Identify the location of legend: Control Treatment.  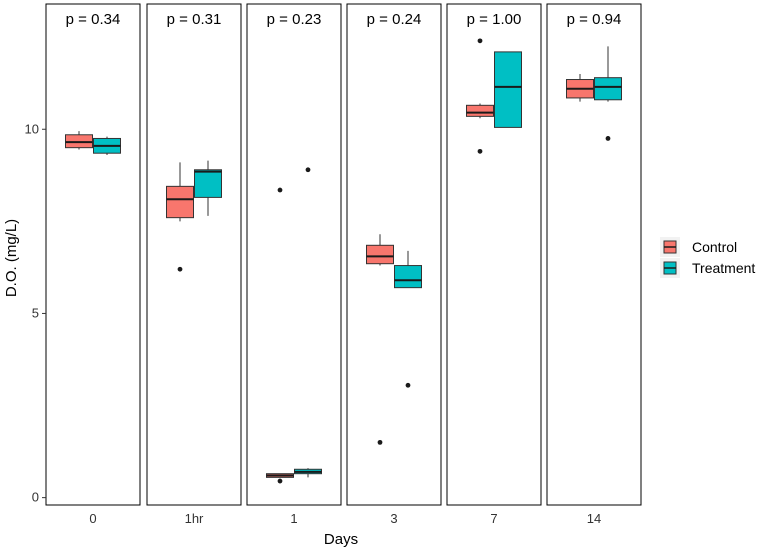
(707, 257).